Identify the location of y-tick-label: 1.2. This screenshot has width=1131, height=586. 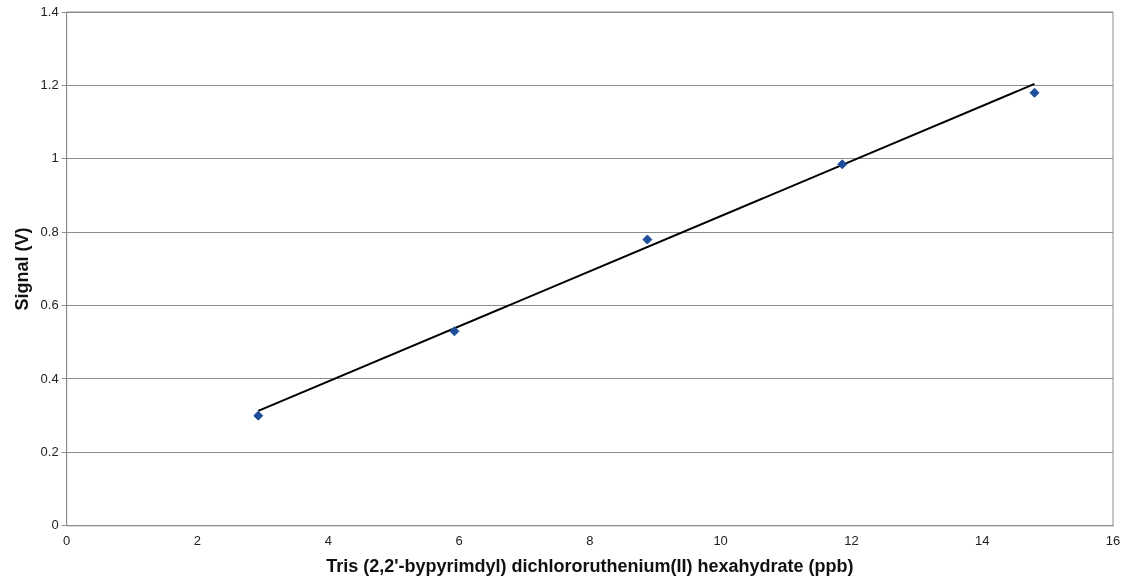
(49, 84).